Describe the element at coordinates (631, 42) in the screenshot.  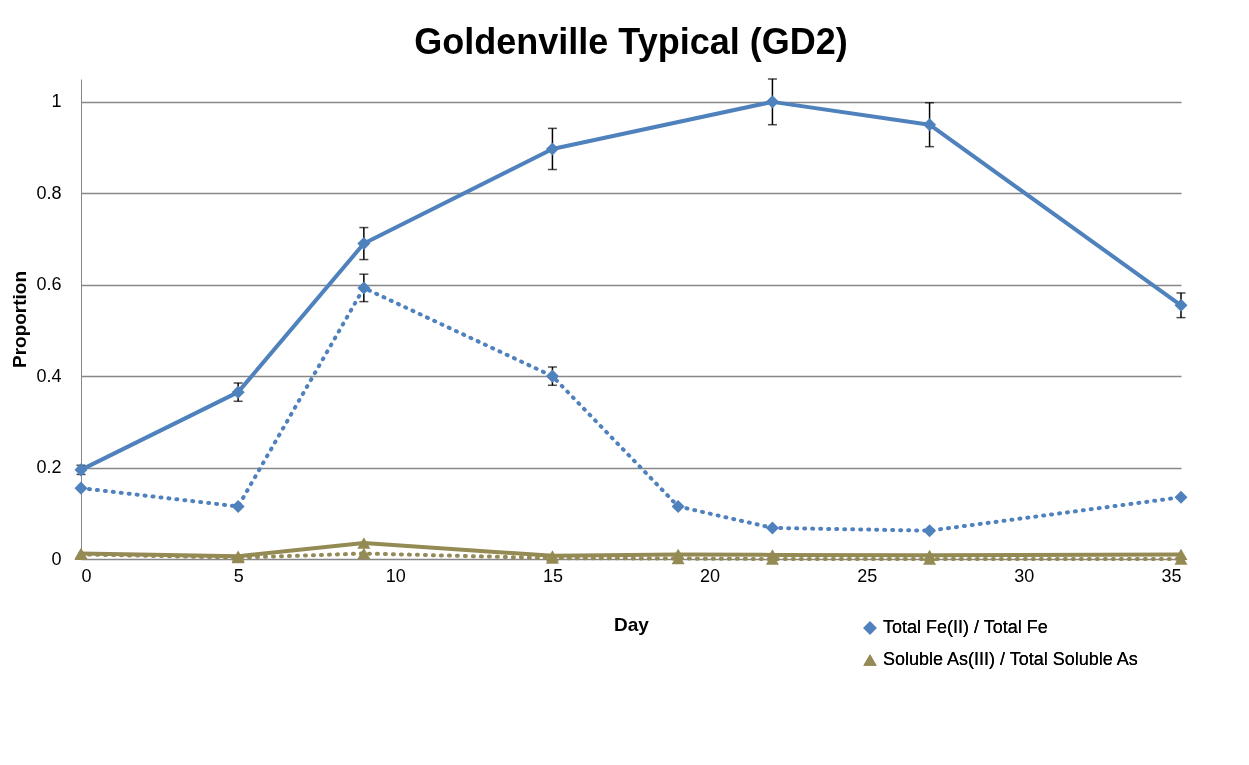
I see `chart-title: Goldenville Typical (GD2)` at that location.